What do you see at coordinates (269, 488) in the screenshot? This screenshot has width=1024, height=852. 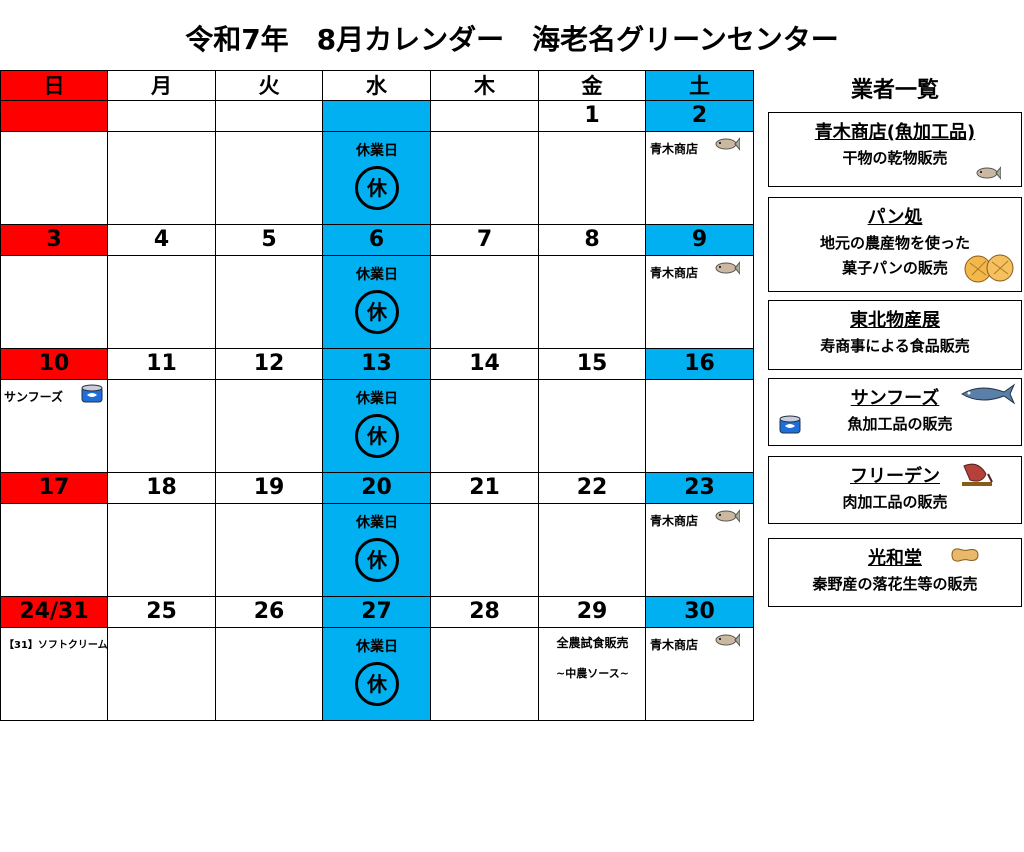 I see `date-cell: 19` at bounding box center [269, 488].